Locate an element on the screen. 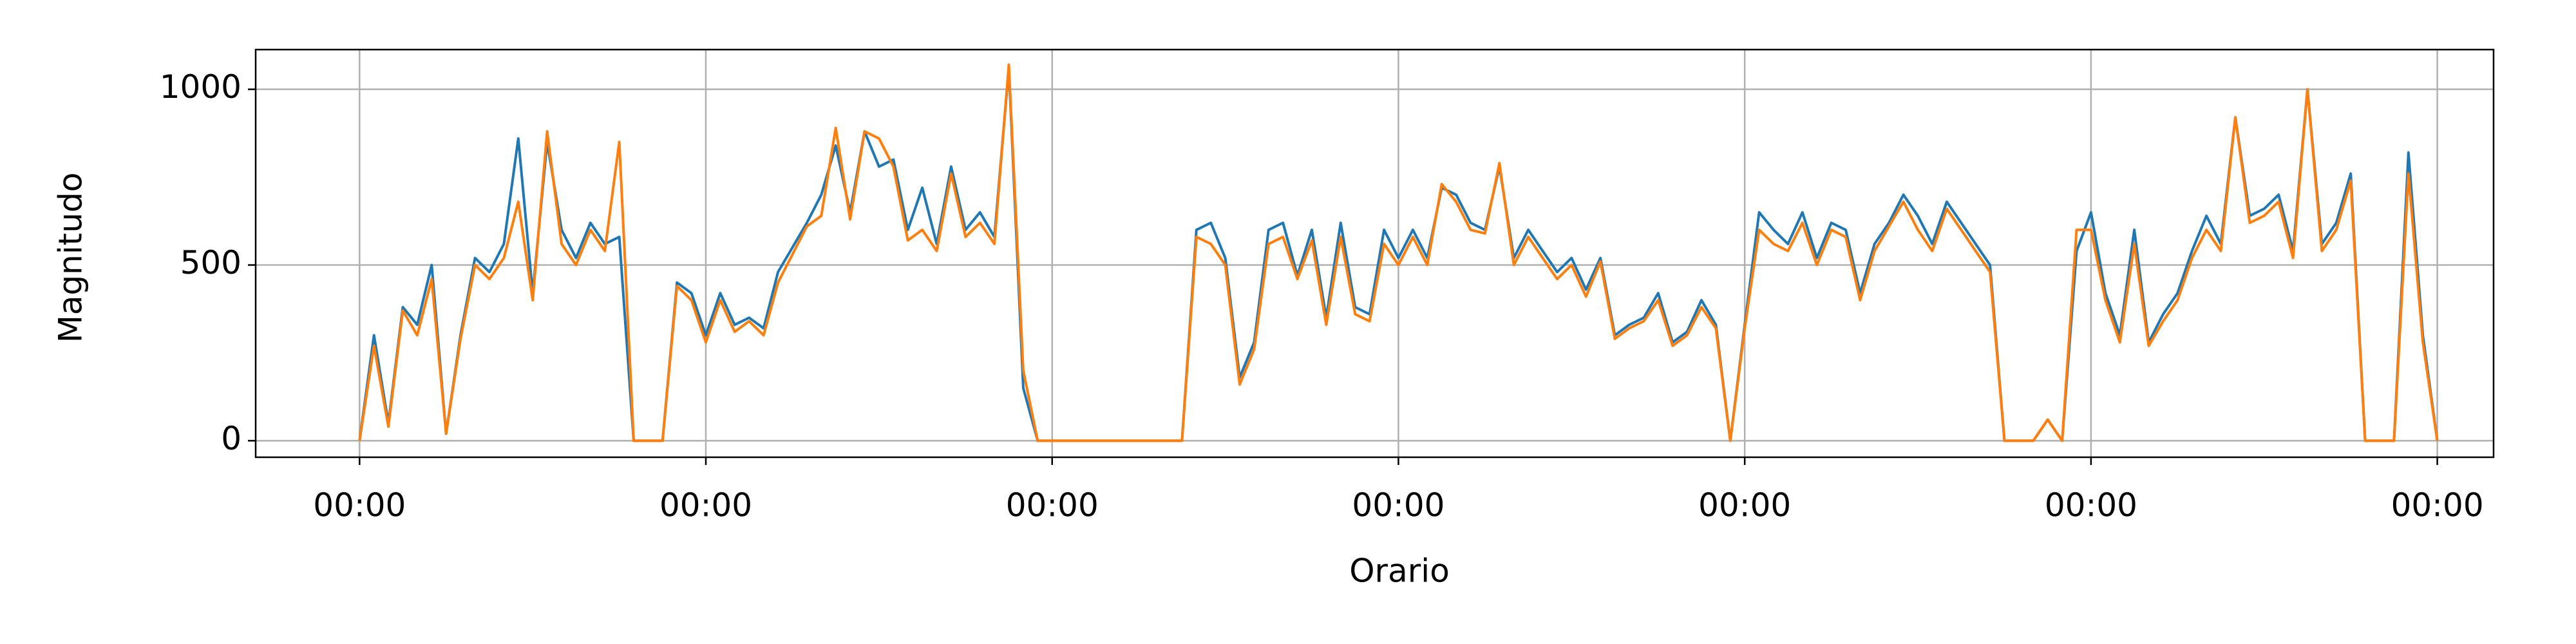  y-tick-label: 1000 is located at coordinates (201, 87).